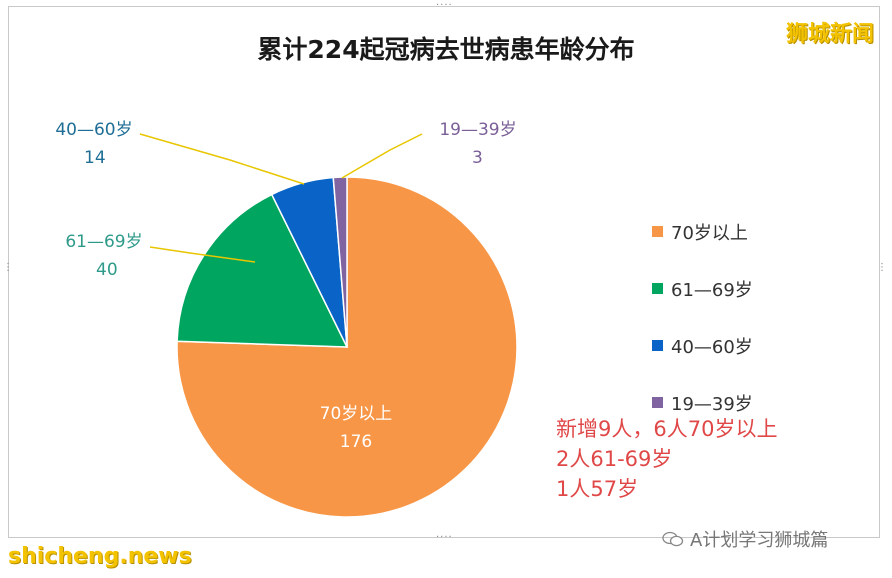 The image size is (892, 578). I want to click on note-line-2: 2人61-69岁, so click(614, 459).